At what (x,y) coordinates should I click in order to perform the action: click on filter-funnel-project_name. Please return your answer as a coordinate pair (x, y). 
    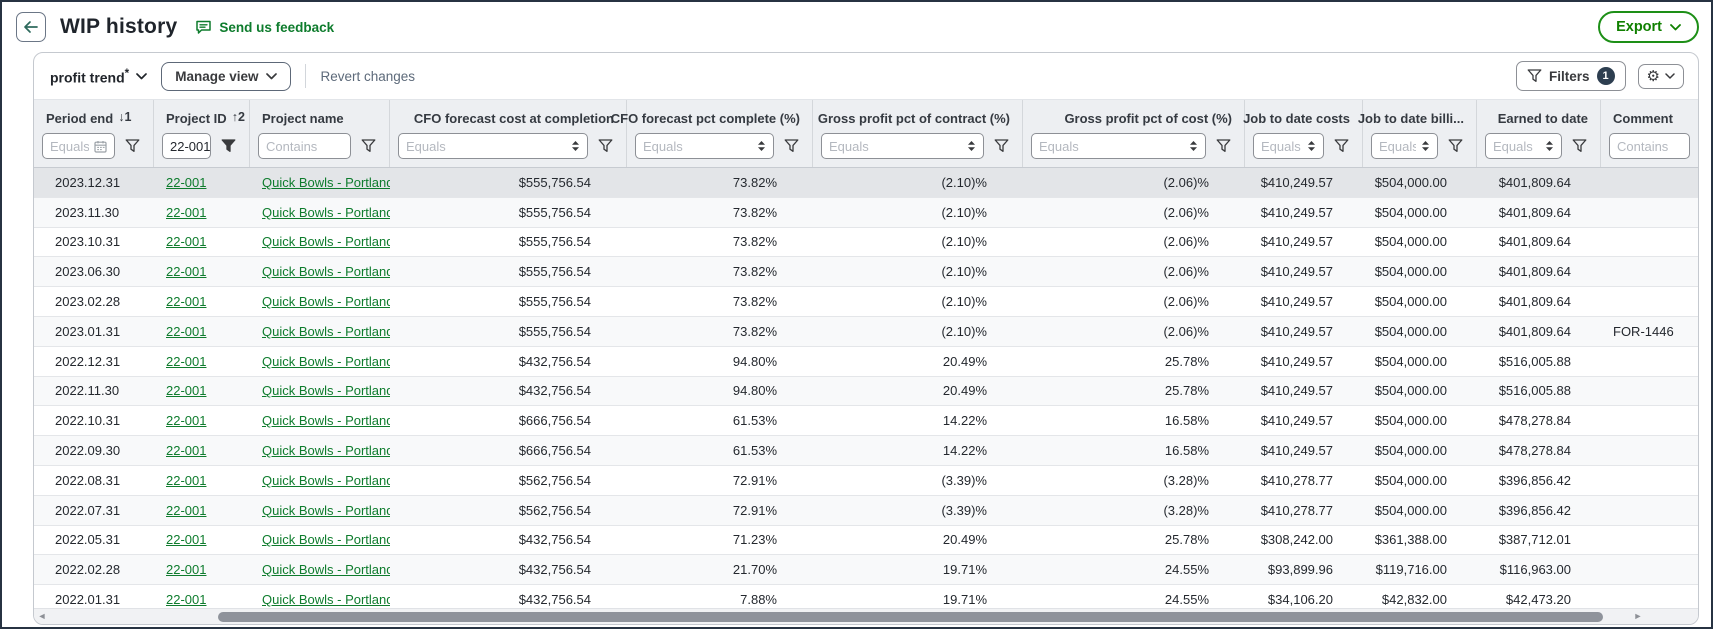
    Looking at the image, I should click on (368, 146).